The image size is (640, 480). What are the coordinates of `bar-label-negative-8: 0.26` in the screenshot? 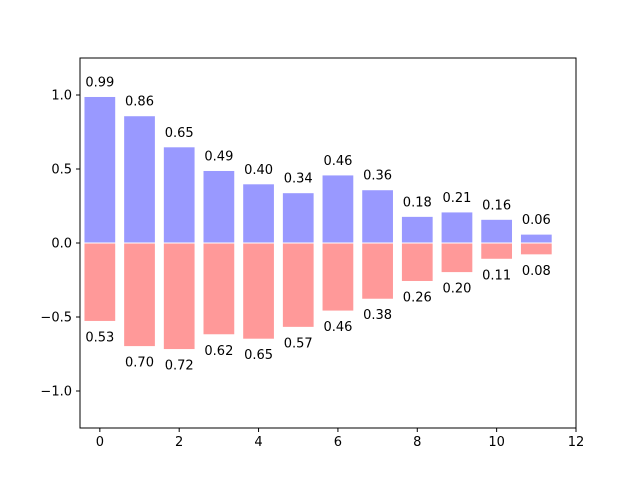 It's located at (417, 297).